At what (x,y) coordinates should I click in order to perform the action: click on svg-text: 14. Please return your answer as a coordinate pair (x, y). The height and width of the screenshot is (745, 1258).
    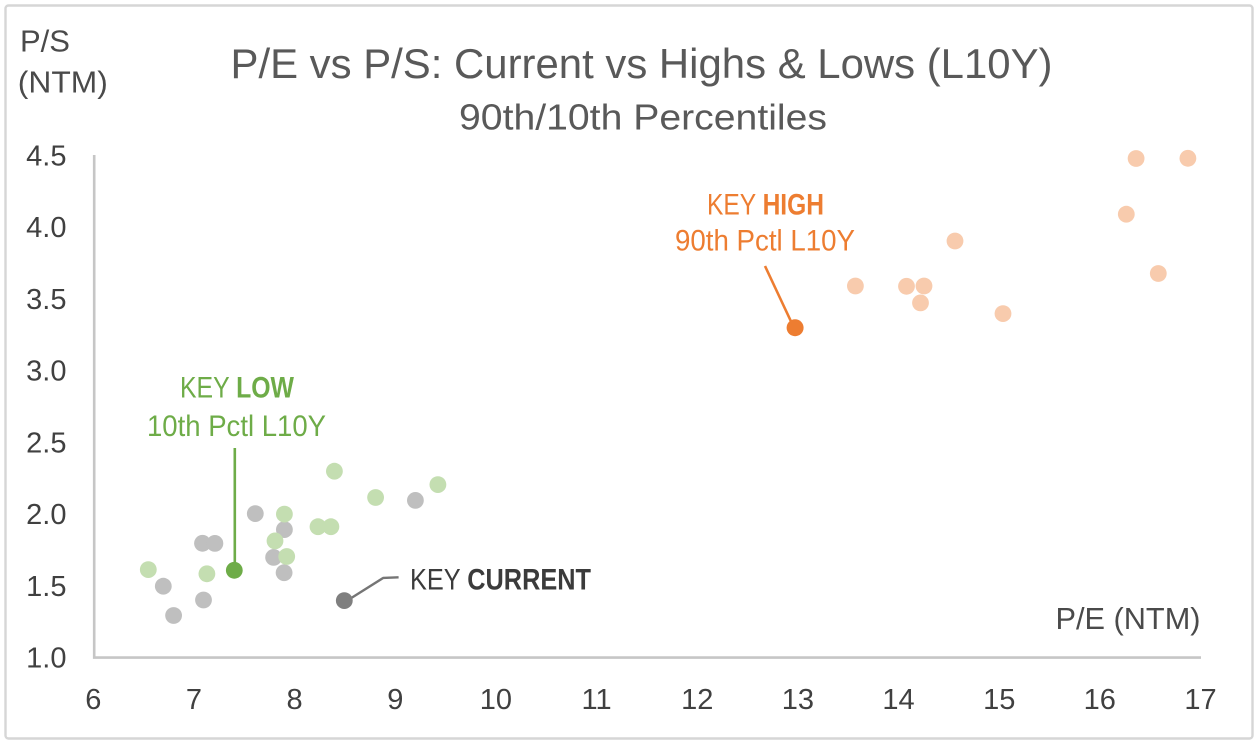
    Looking at the image, I should click on (898, 700).